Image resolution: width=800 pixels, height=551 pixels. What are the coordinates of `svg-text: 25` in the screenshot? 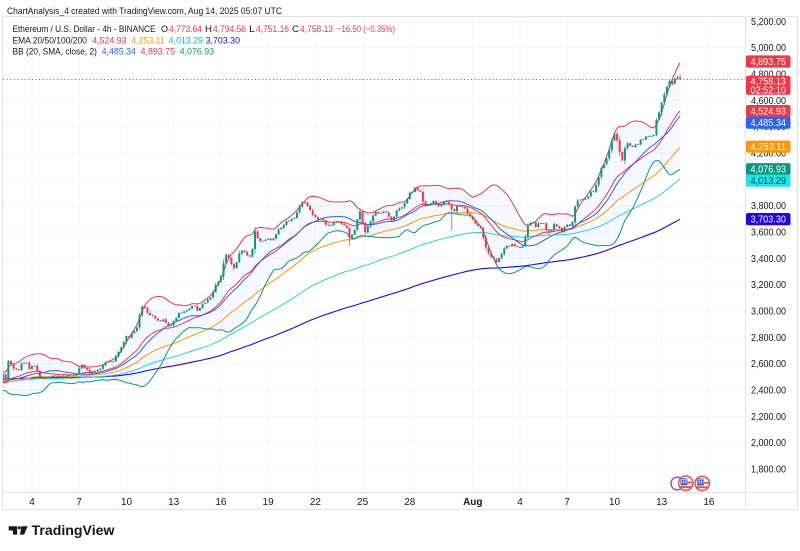 It's located at (363, 502).